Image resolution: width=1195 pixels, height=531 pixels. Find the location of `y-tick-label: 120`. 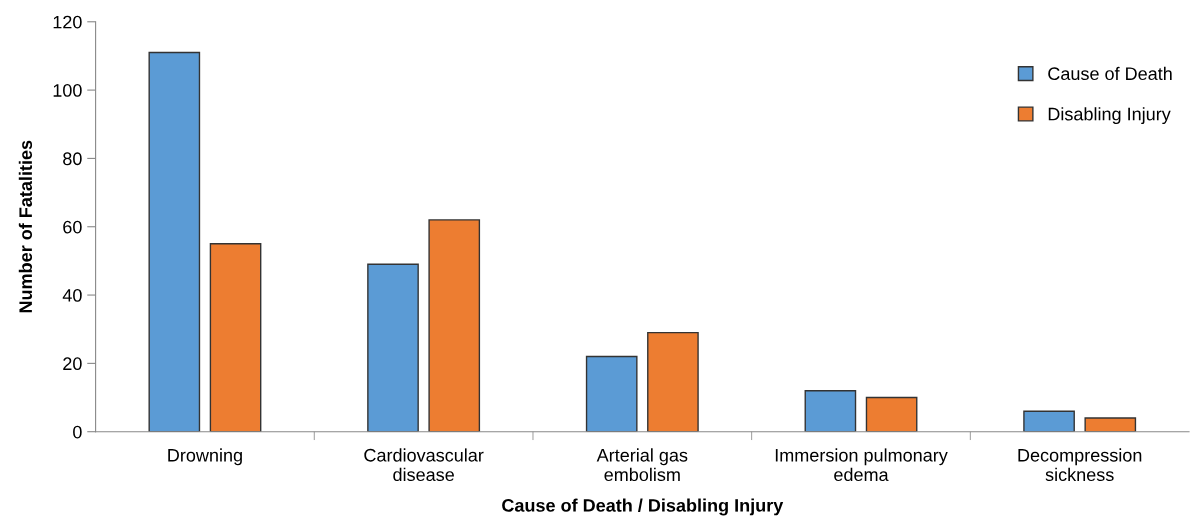

y-tick-label: 120 is located at coordinates (67, 22).